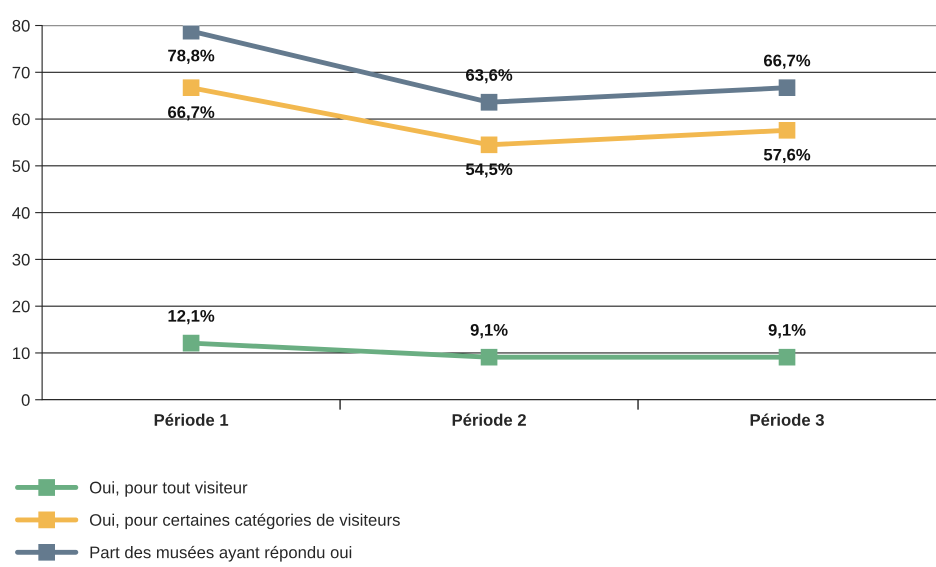  What do you see at coordinates (21, 166) in the screenshot?
I see `y-tick-label: 50` at bounding box center [21, 166].